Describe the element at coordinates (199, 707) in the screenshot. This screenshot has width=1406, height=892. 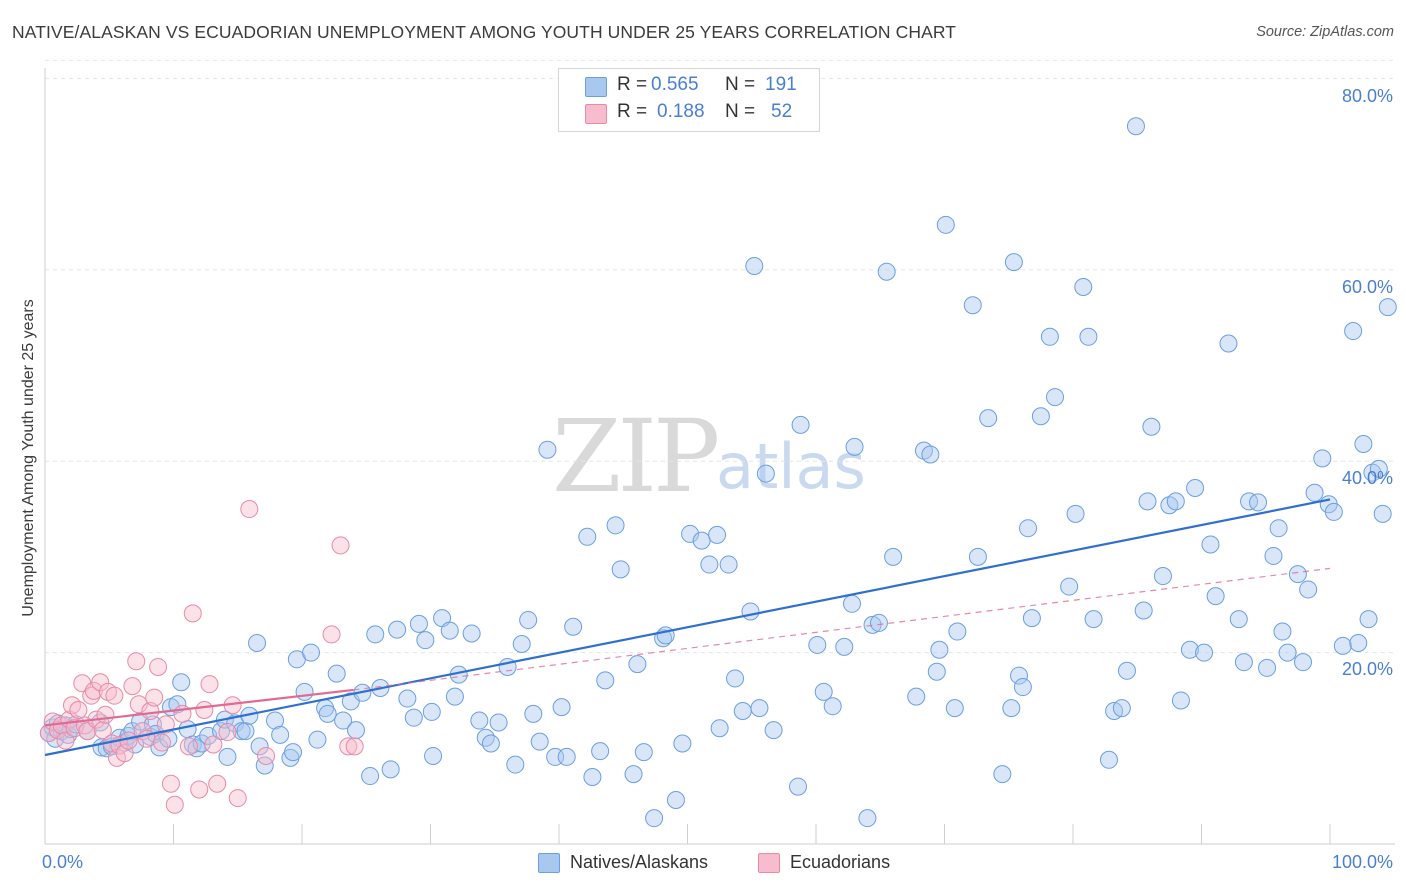
I see `trend-line-ecuadorians` at that location.